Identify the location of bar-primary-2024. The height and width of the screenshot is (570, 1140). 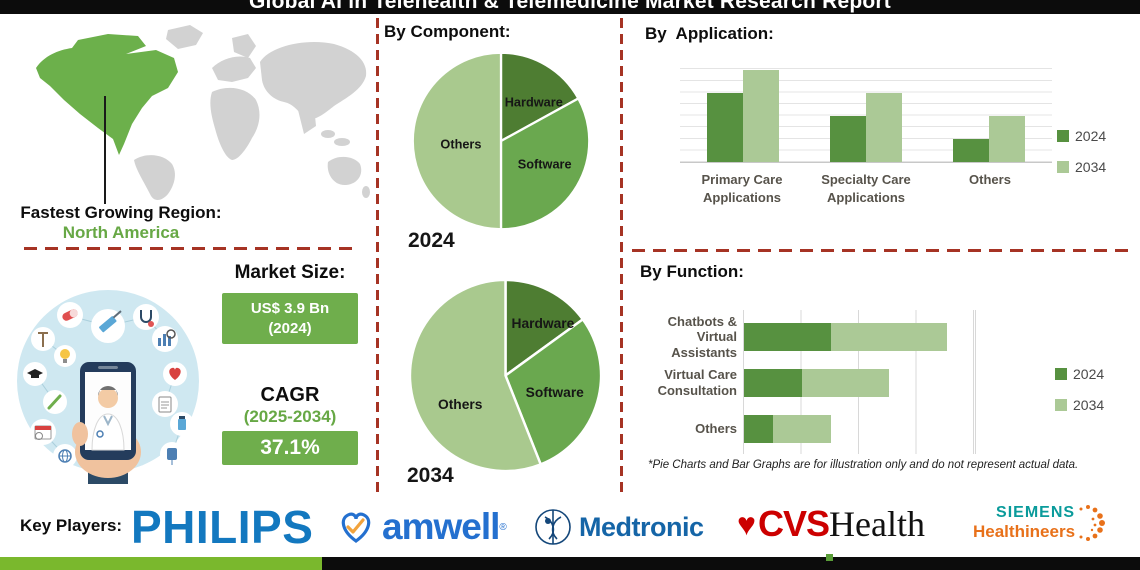
(725, 127).